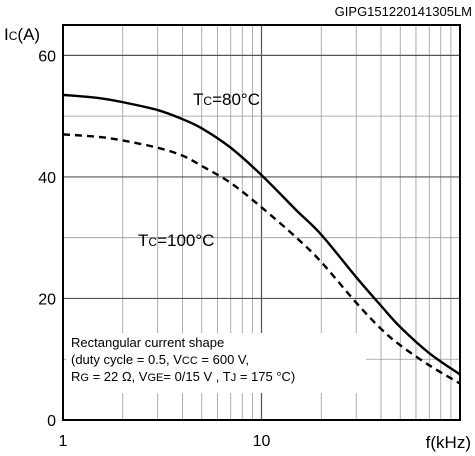  What do you see at coordinates (75, 376) in the screenshot?
I see `ann3-part-0: R` at bounding box center [75, 376].